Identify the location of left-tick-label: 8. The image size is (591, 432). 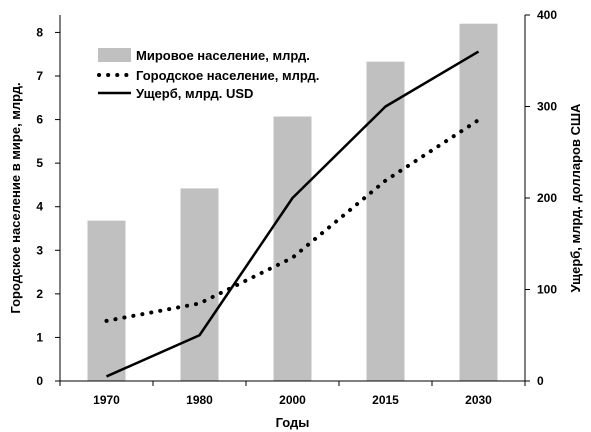
(39, 32).